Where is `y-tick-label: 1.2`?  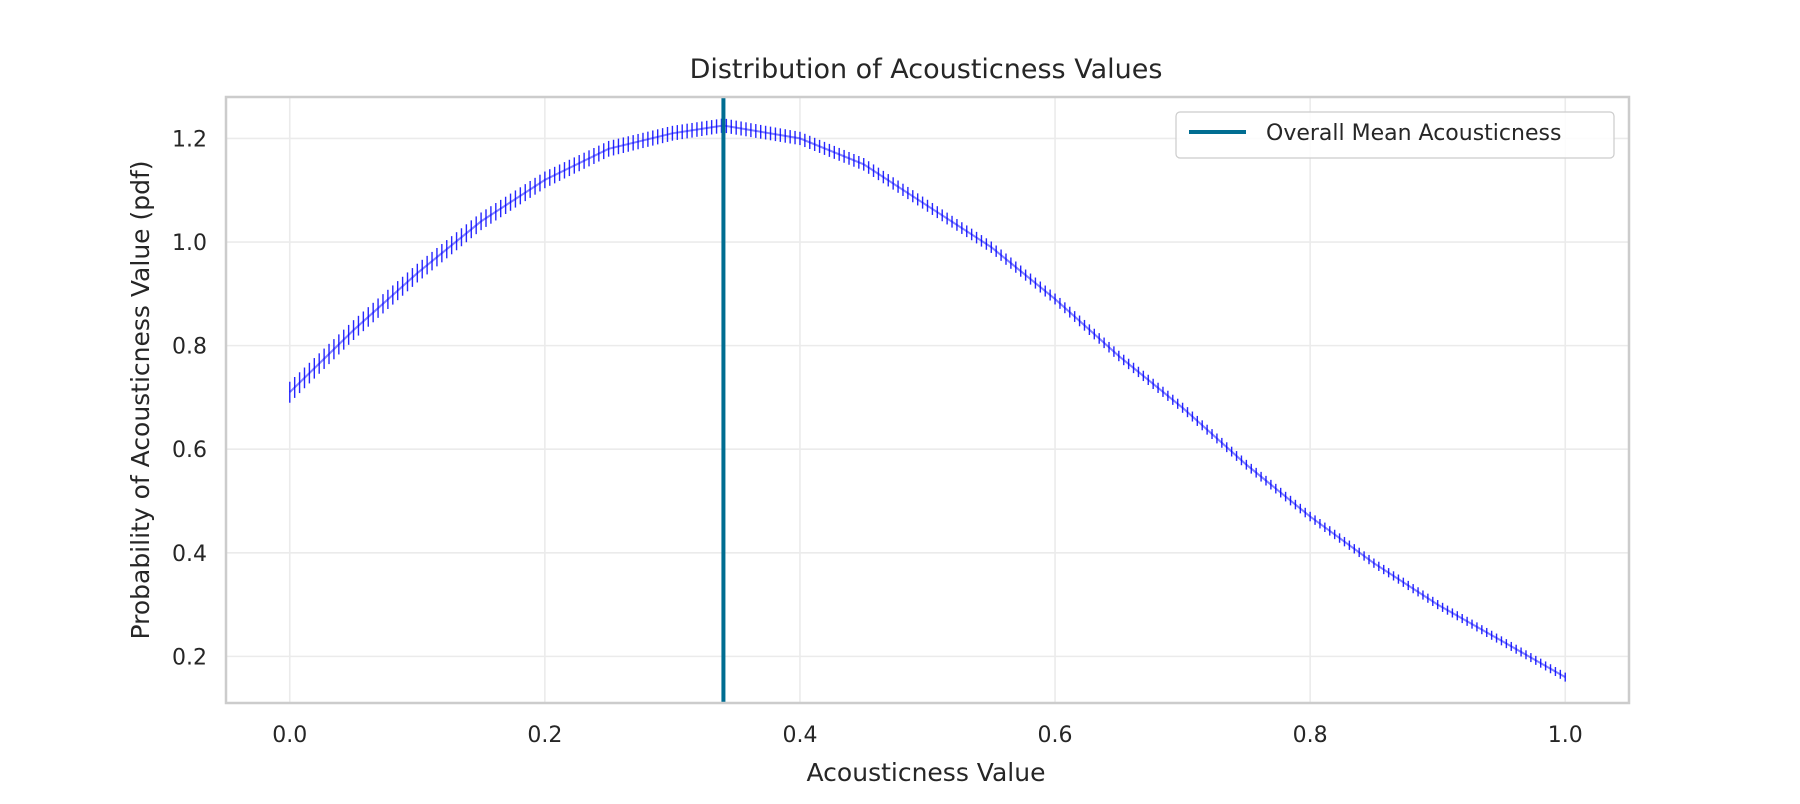 y-tick-label: 1.2 is located at coordinates (189, 139).